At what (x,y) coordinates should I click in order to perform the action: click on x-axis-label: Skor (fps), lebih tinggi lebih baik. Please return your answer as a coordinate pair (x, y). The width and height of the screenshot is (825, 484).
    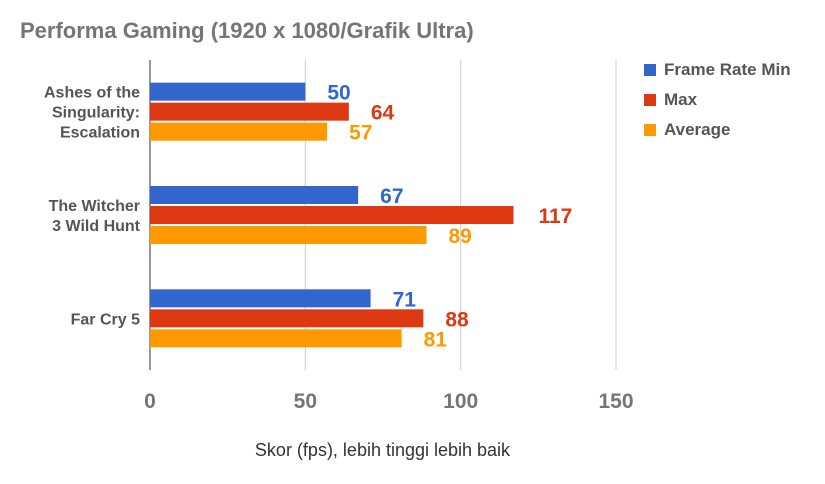
    Looking at the image, I should click on (382, 450).